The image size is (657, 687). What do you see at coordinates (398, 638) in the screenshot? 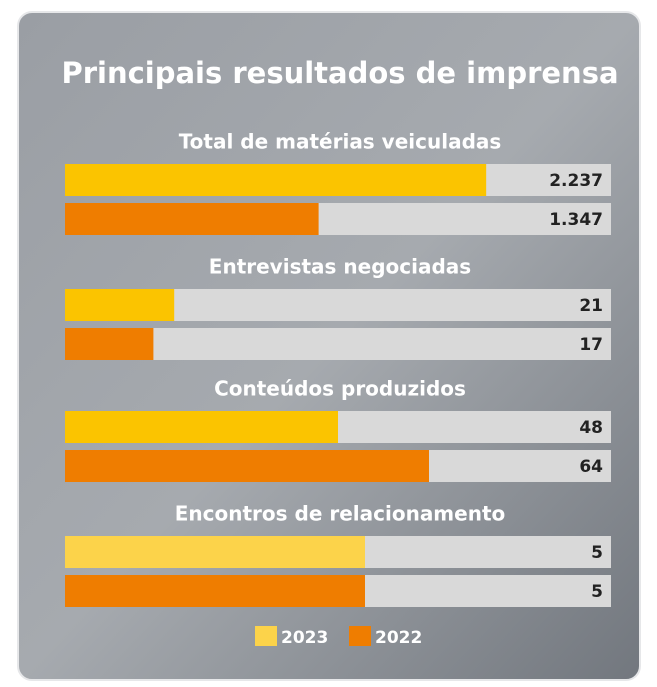
I see `legend-label: 2022` at bounding box center [398, 638].